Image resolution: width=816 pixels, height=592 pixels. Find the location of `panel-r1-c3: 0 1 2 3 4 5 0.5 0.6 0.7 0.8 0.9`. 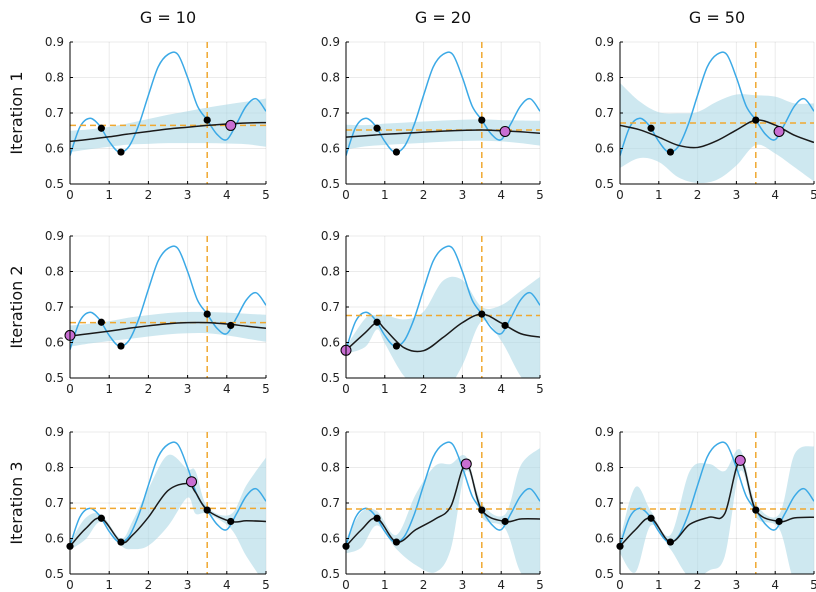

panel-r1-c3: 0 1 2 3 4 5 0.5 0.6 0.7 0.8 0.9 is located at coordinates (705, 118).